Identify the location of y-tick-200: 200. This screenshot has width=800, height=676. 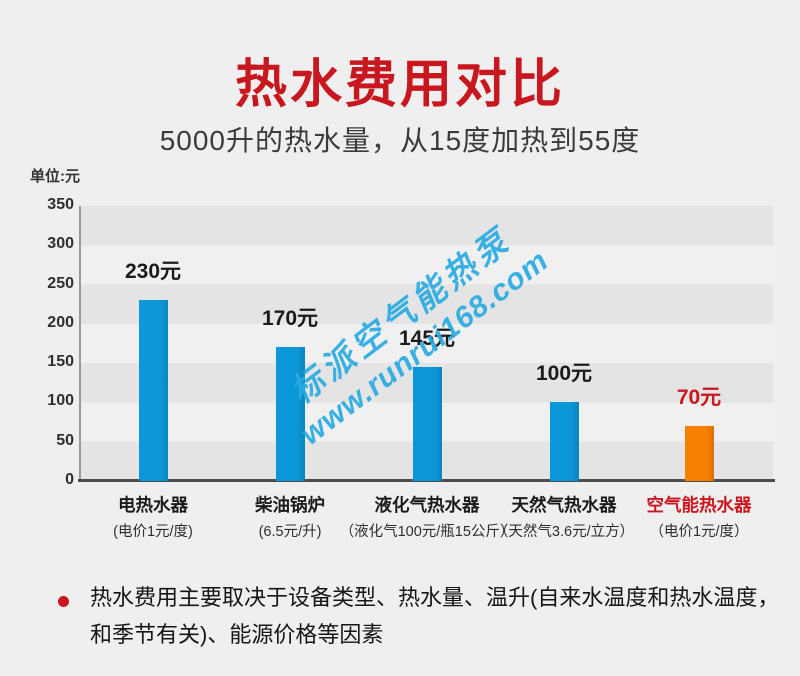
(60, 322).